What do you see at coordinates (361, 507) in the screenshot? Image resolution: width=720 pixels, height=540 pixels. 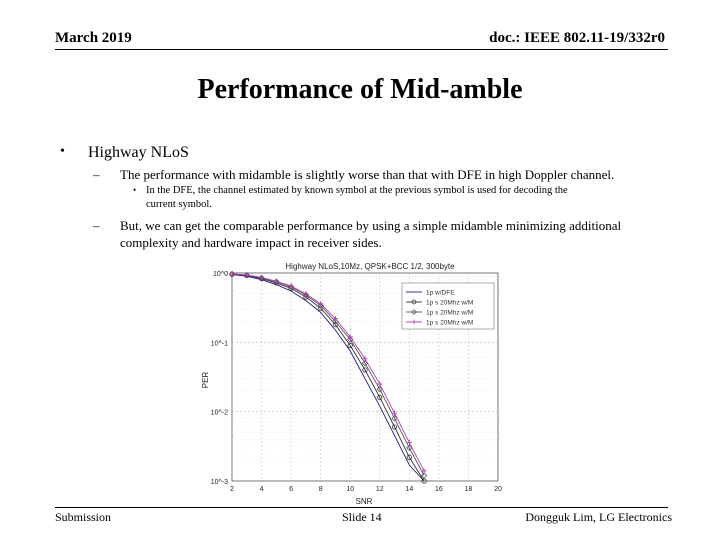 I see `footer-divider` at bounding box center [361, 507].